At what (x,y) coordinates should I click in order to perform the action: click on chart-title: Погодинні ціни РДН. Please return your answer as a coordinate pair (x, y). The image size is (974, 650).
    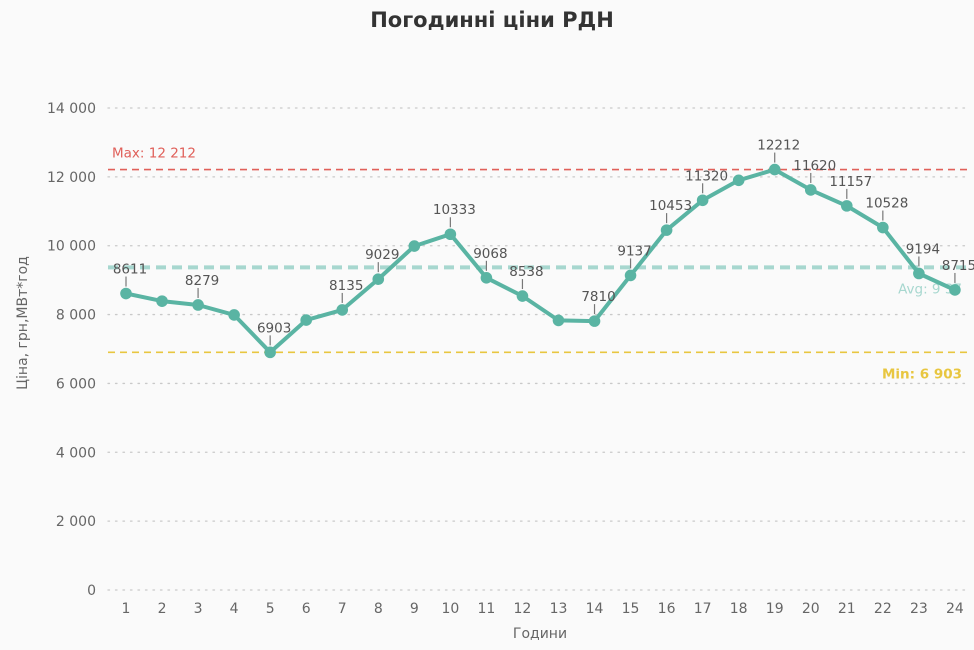
    Looking at the image, I should click on (492, 20).